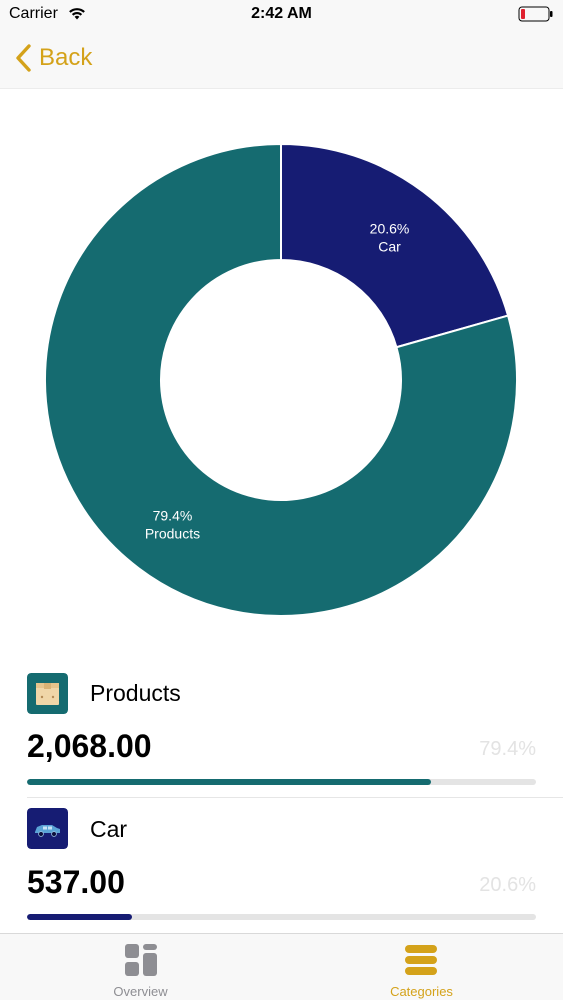 This screenshot has width=563, height=1000. I want to click on slice-percent-label: 79.4%, so click(173, 516).